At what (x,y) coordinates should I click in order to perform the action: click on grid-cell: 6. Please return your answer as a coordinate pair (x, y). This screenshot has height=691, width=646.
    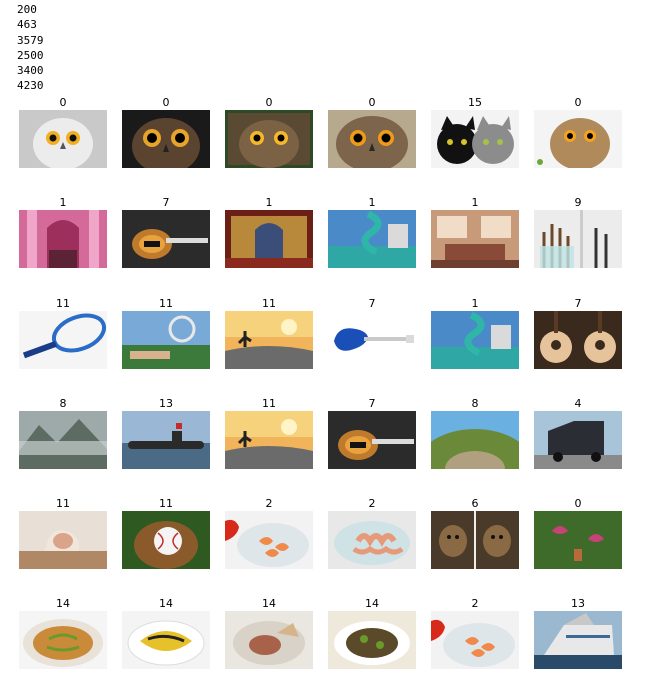
    Looking at the image, I should click on (475, 533).